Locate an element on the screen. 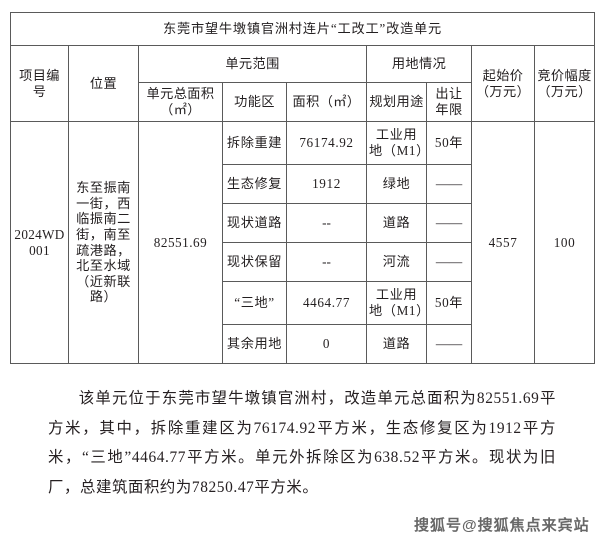 This screenshot has height=545, width=603. table-title: 东莞市望牛墩镇官洲村连片“工改工”改造单元 is located at coordinates (302, 29).